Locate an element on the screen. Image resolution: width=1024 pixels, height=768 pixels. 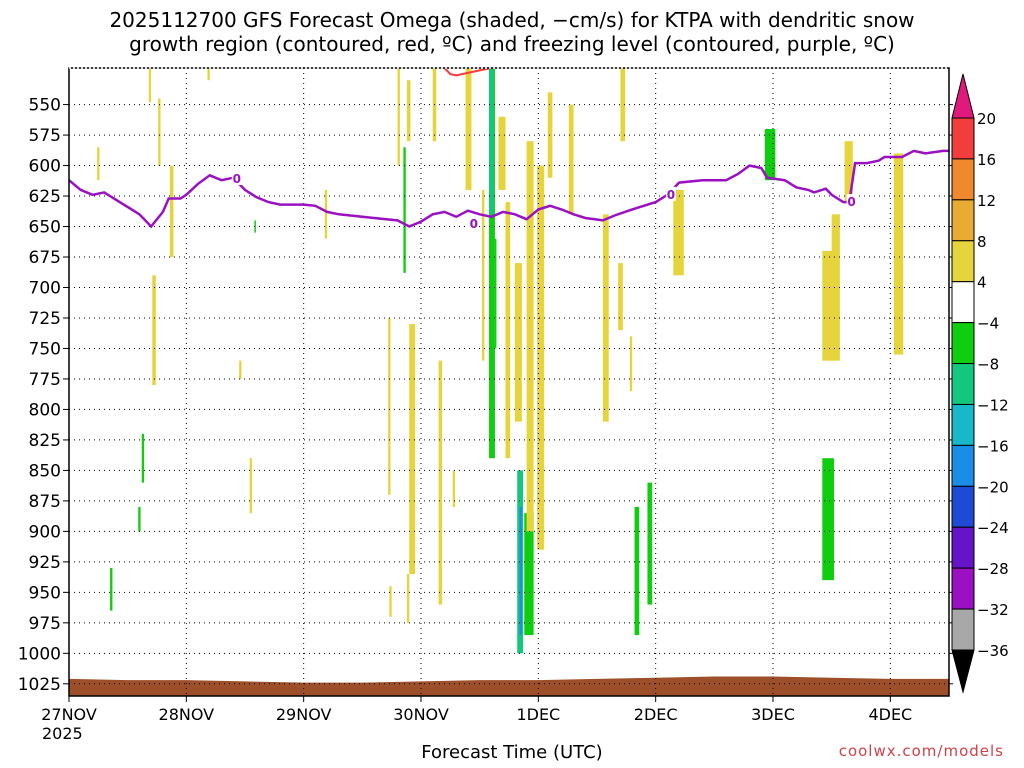
y-tick-label: 825 is located at coordinates (45, 441).